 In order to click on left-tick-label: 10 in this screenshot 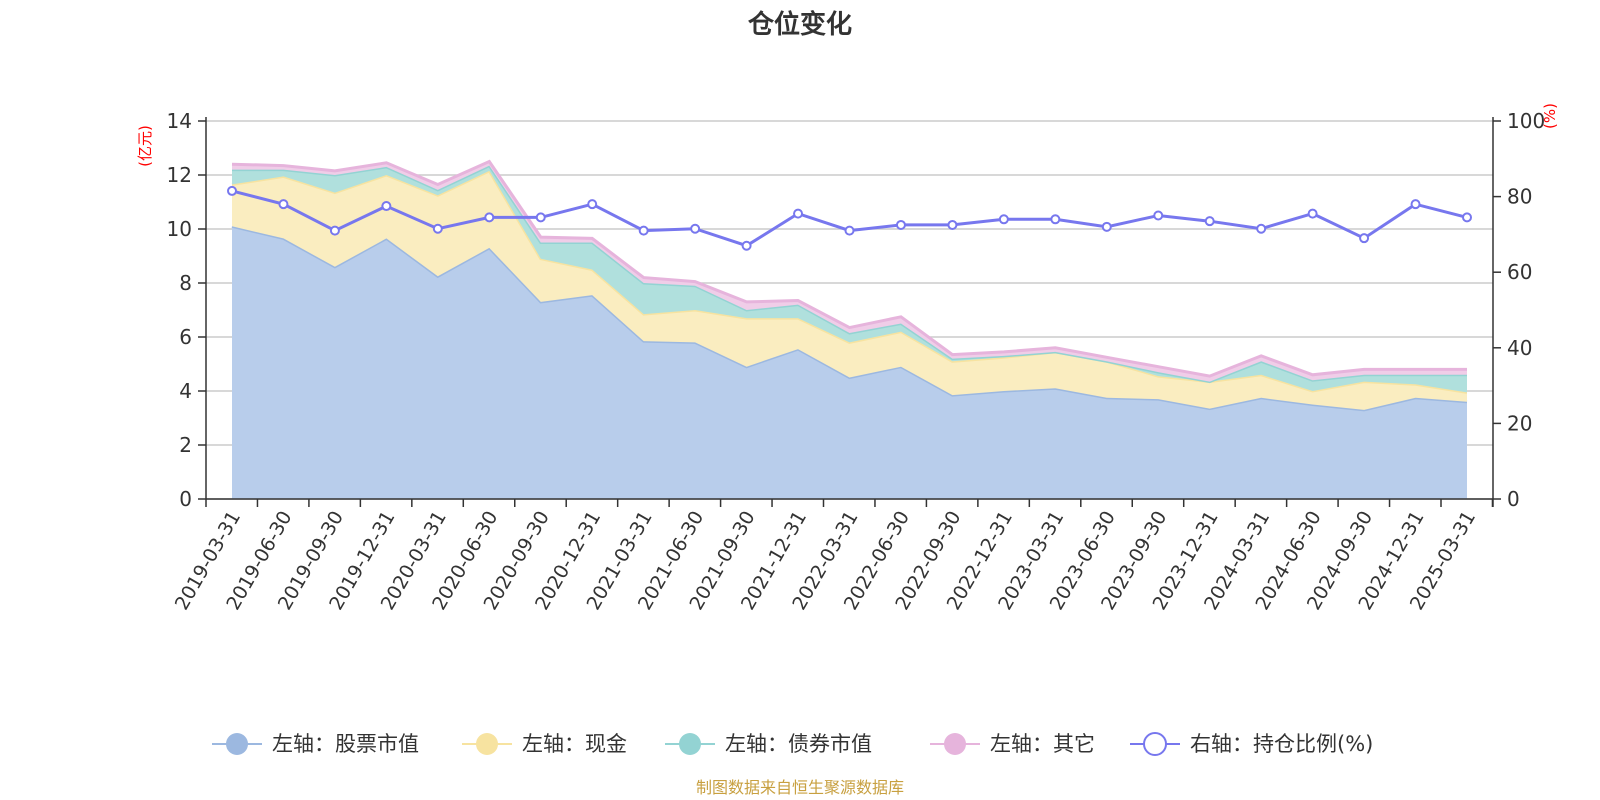, I will do `click(179, 229)`.